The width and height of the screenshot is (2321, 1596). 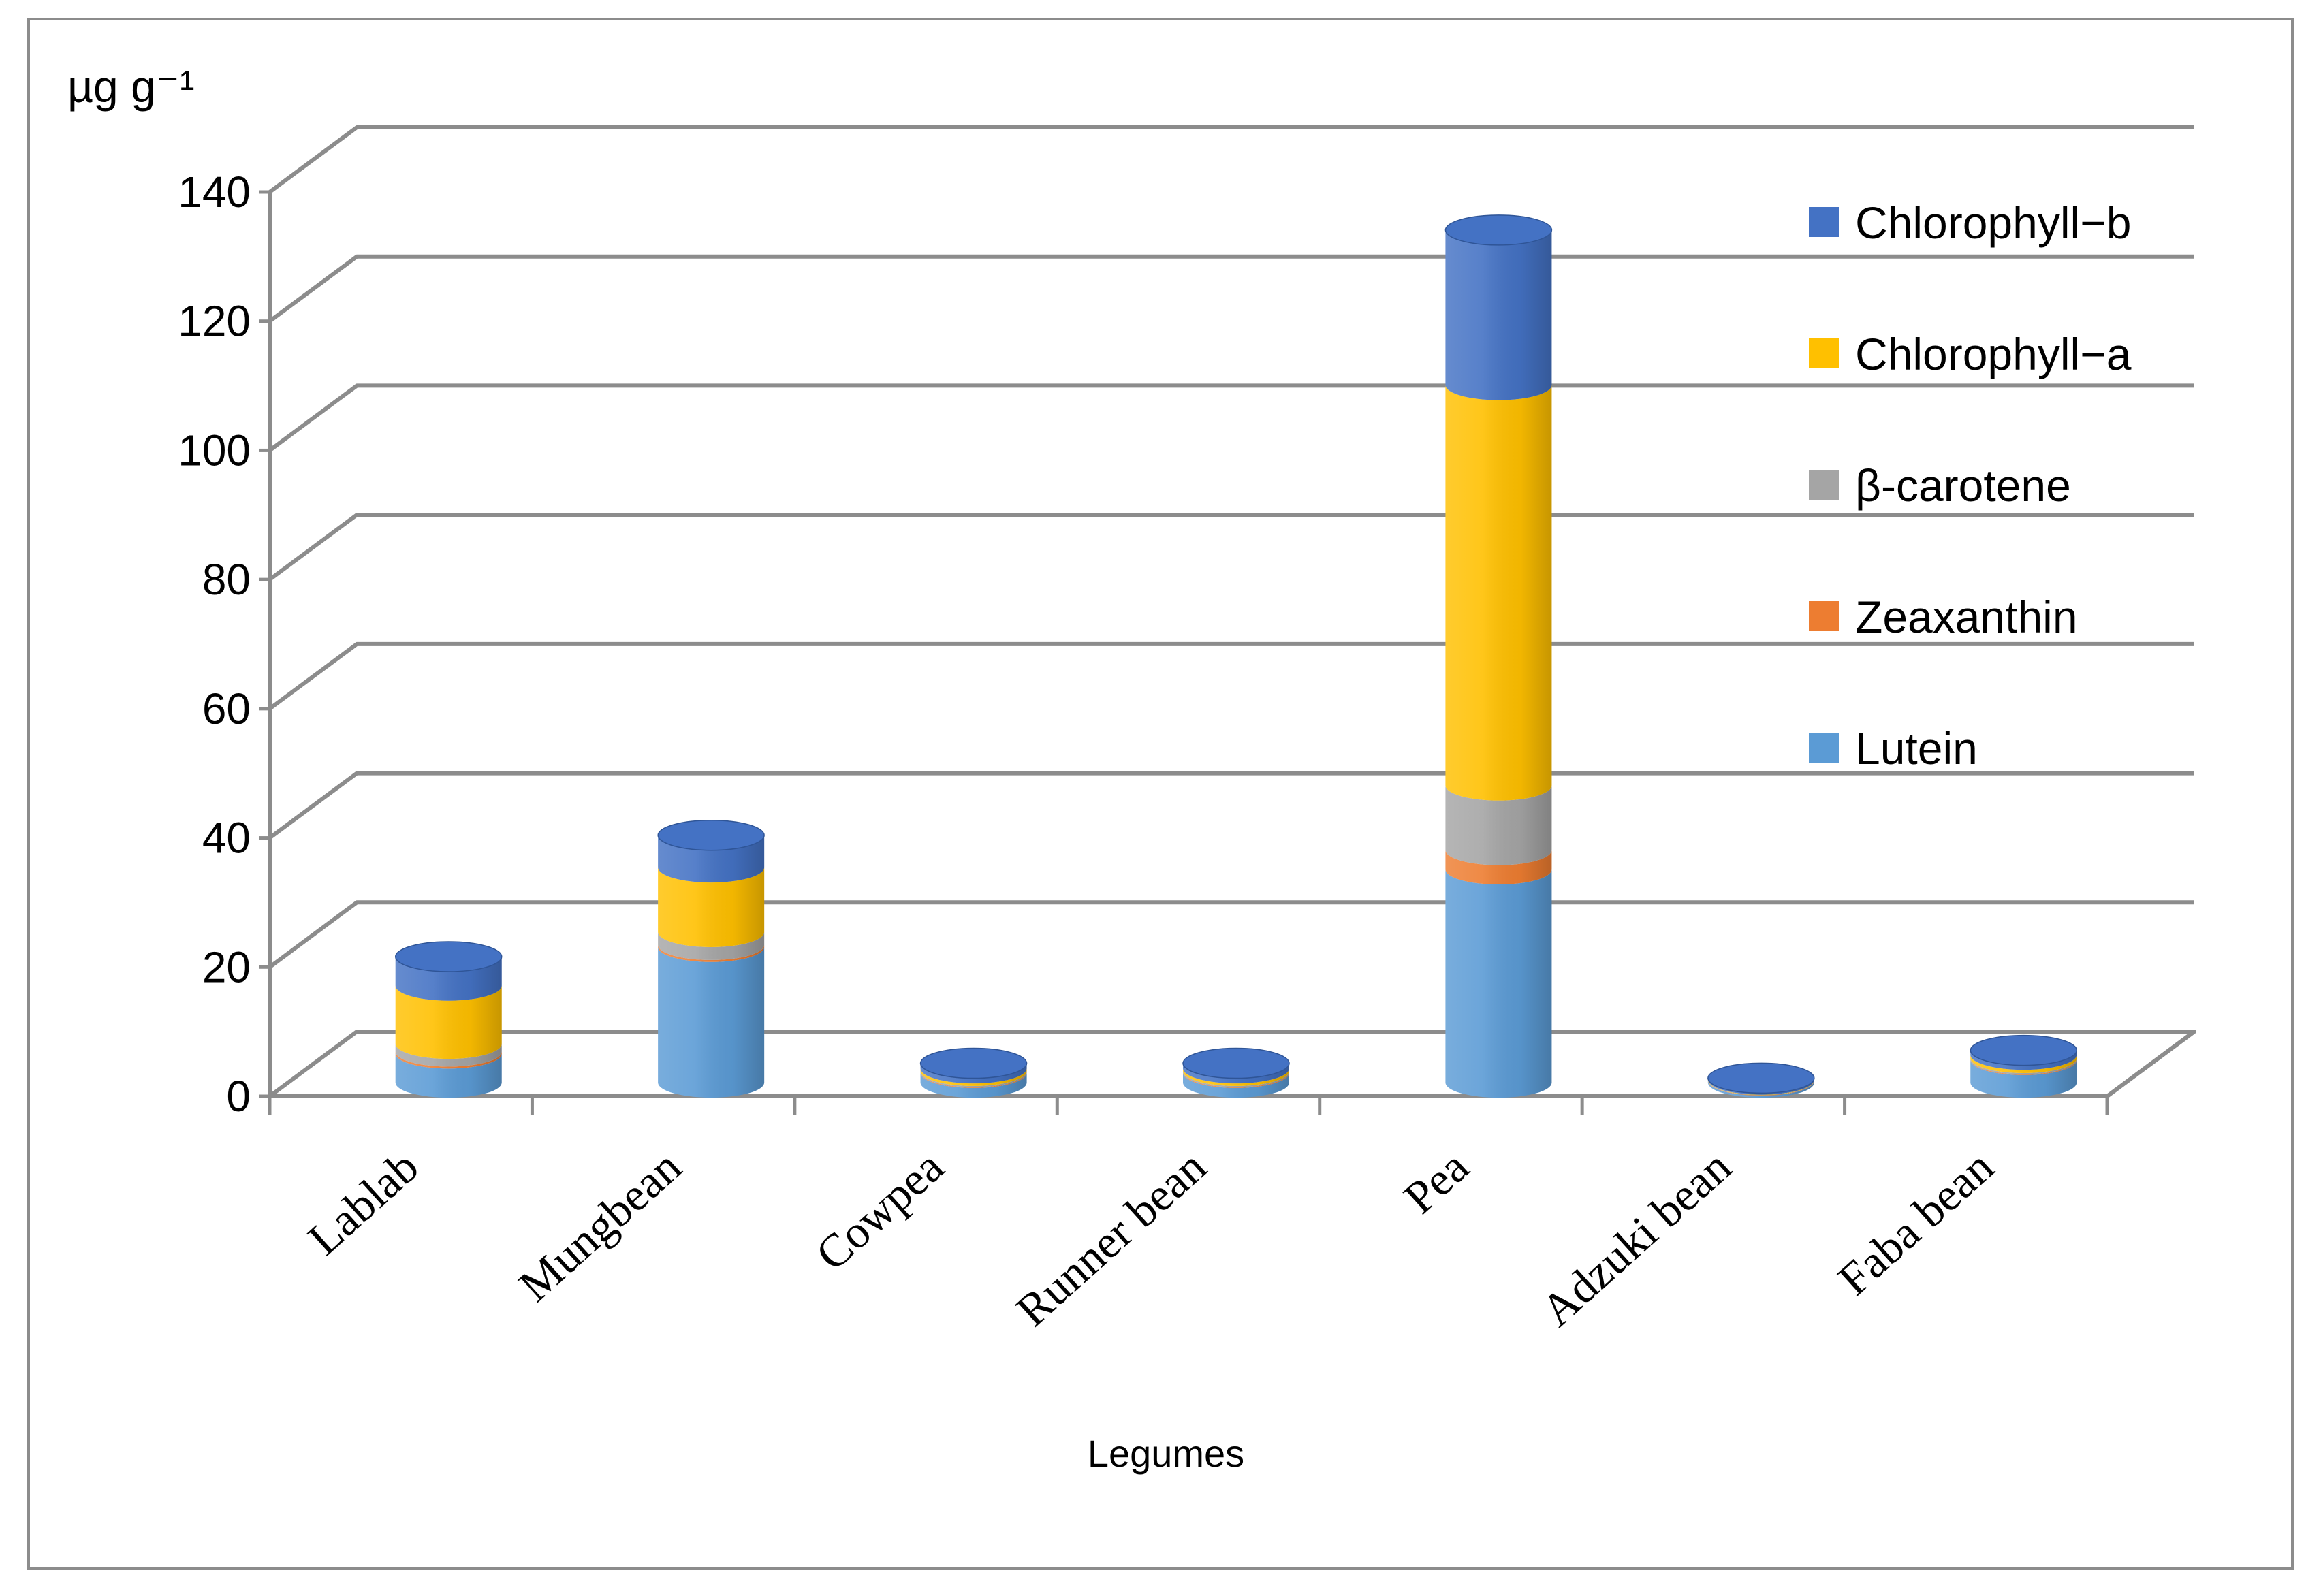 What do you see at coordinates (1499, 825) in the screenshot?
I see `bar-segment-shade-carotene-pea` at bounding box center [1499, 825].